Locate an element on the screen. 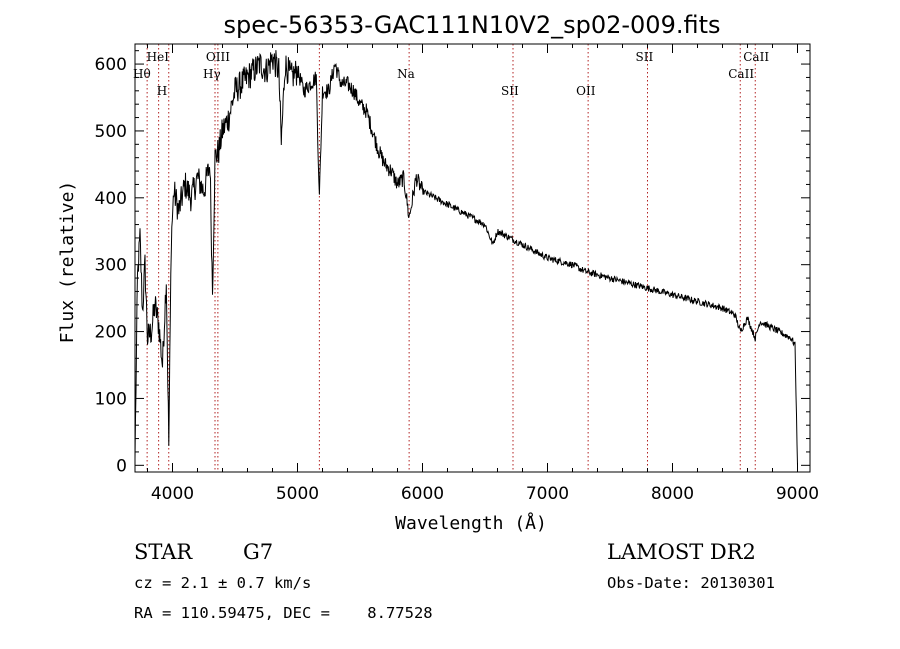  x-tick-label: 7000 is located at coordinates (547, 494).